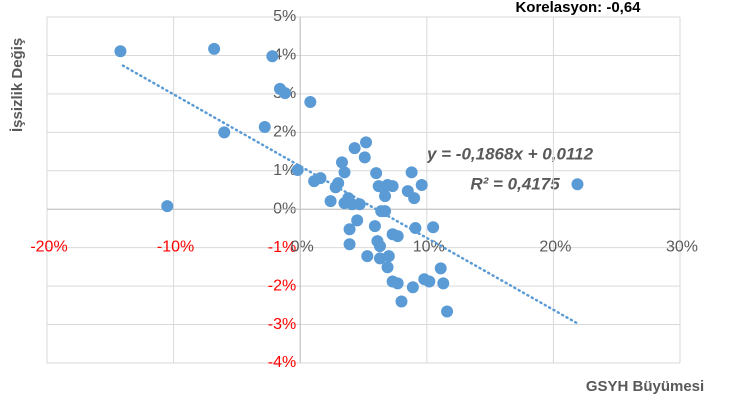 Image resolution: width=735 pixels, height=403 pixels. Describe the element at coordinates (282, 324) in the screenshot. I see `y-tick-label: -3%` at that location.